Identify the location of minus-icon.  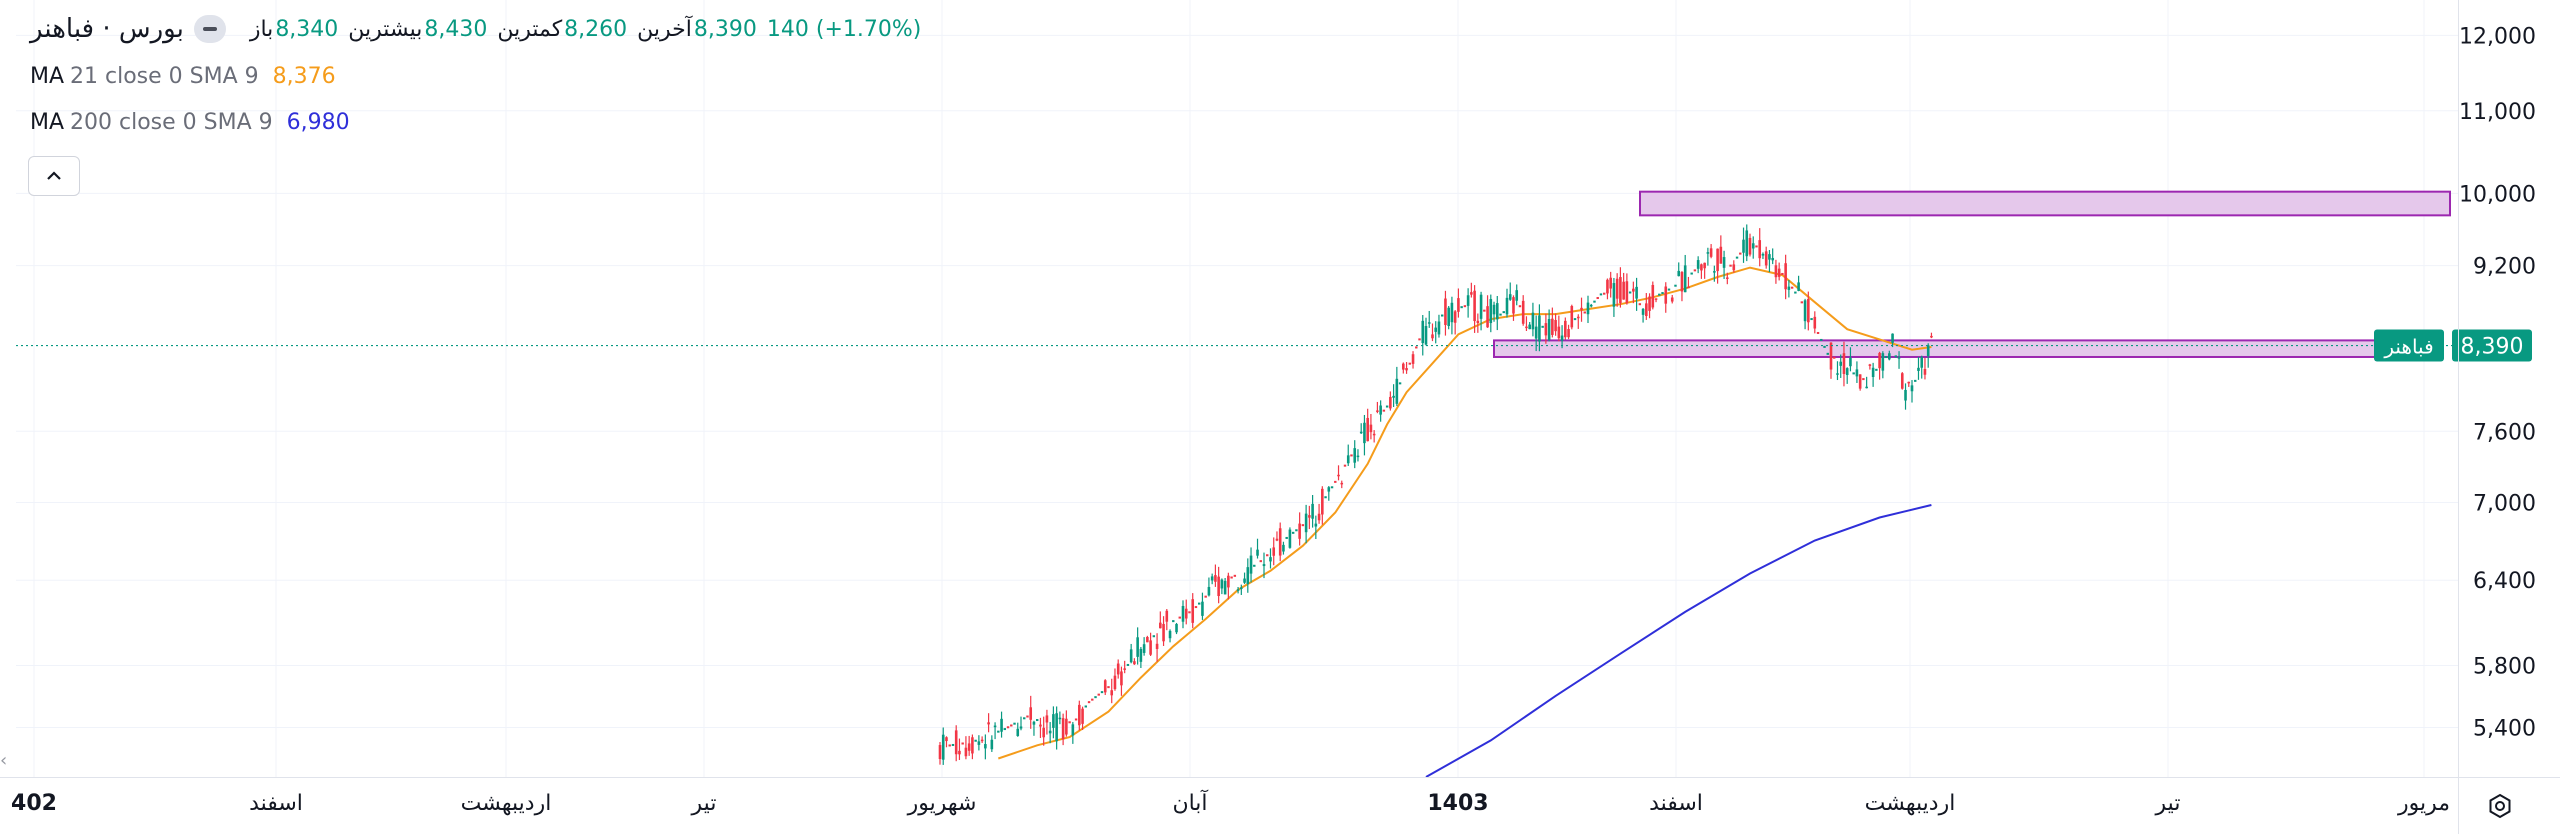
(209, 29).